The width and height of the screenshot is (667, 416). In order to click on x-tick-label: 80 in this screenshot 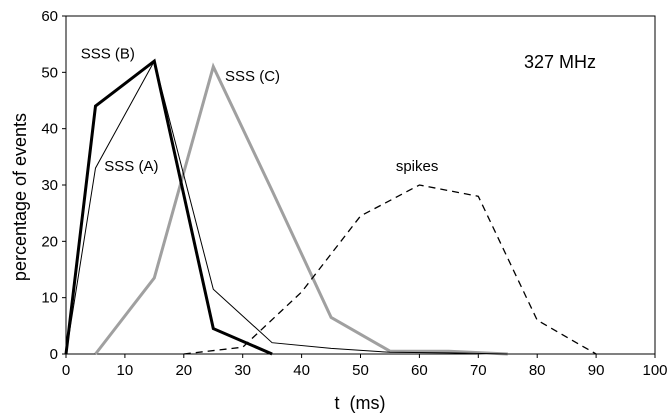, I will do `click(537, 370)`.